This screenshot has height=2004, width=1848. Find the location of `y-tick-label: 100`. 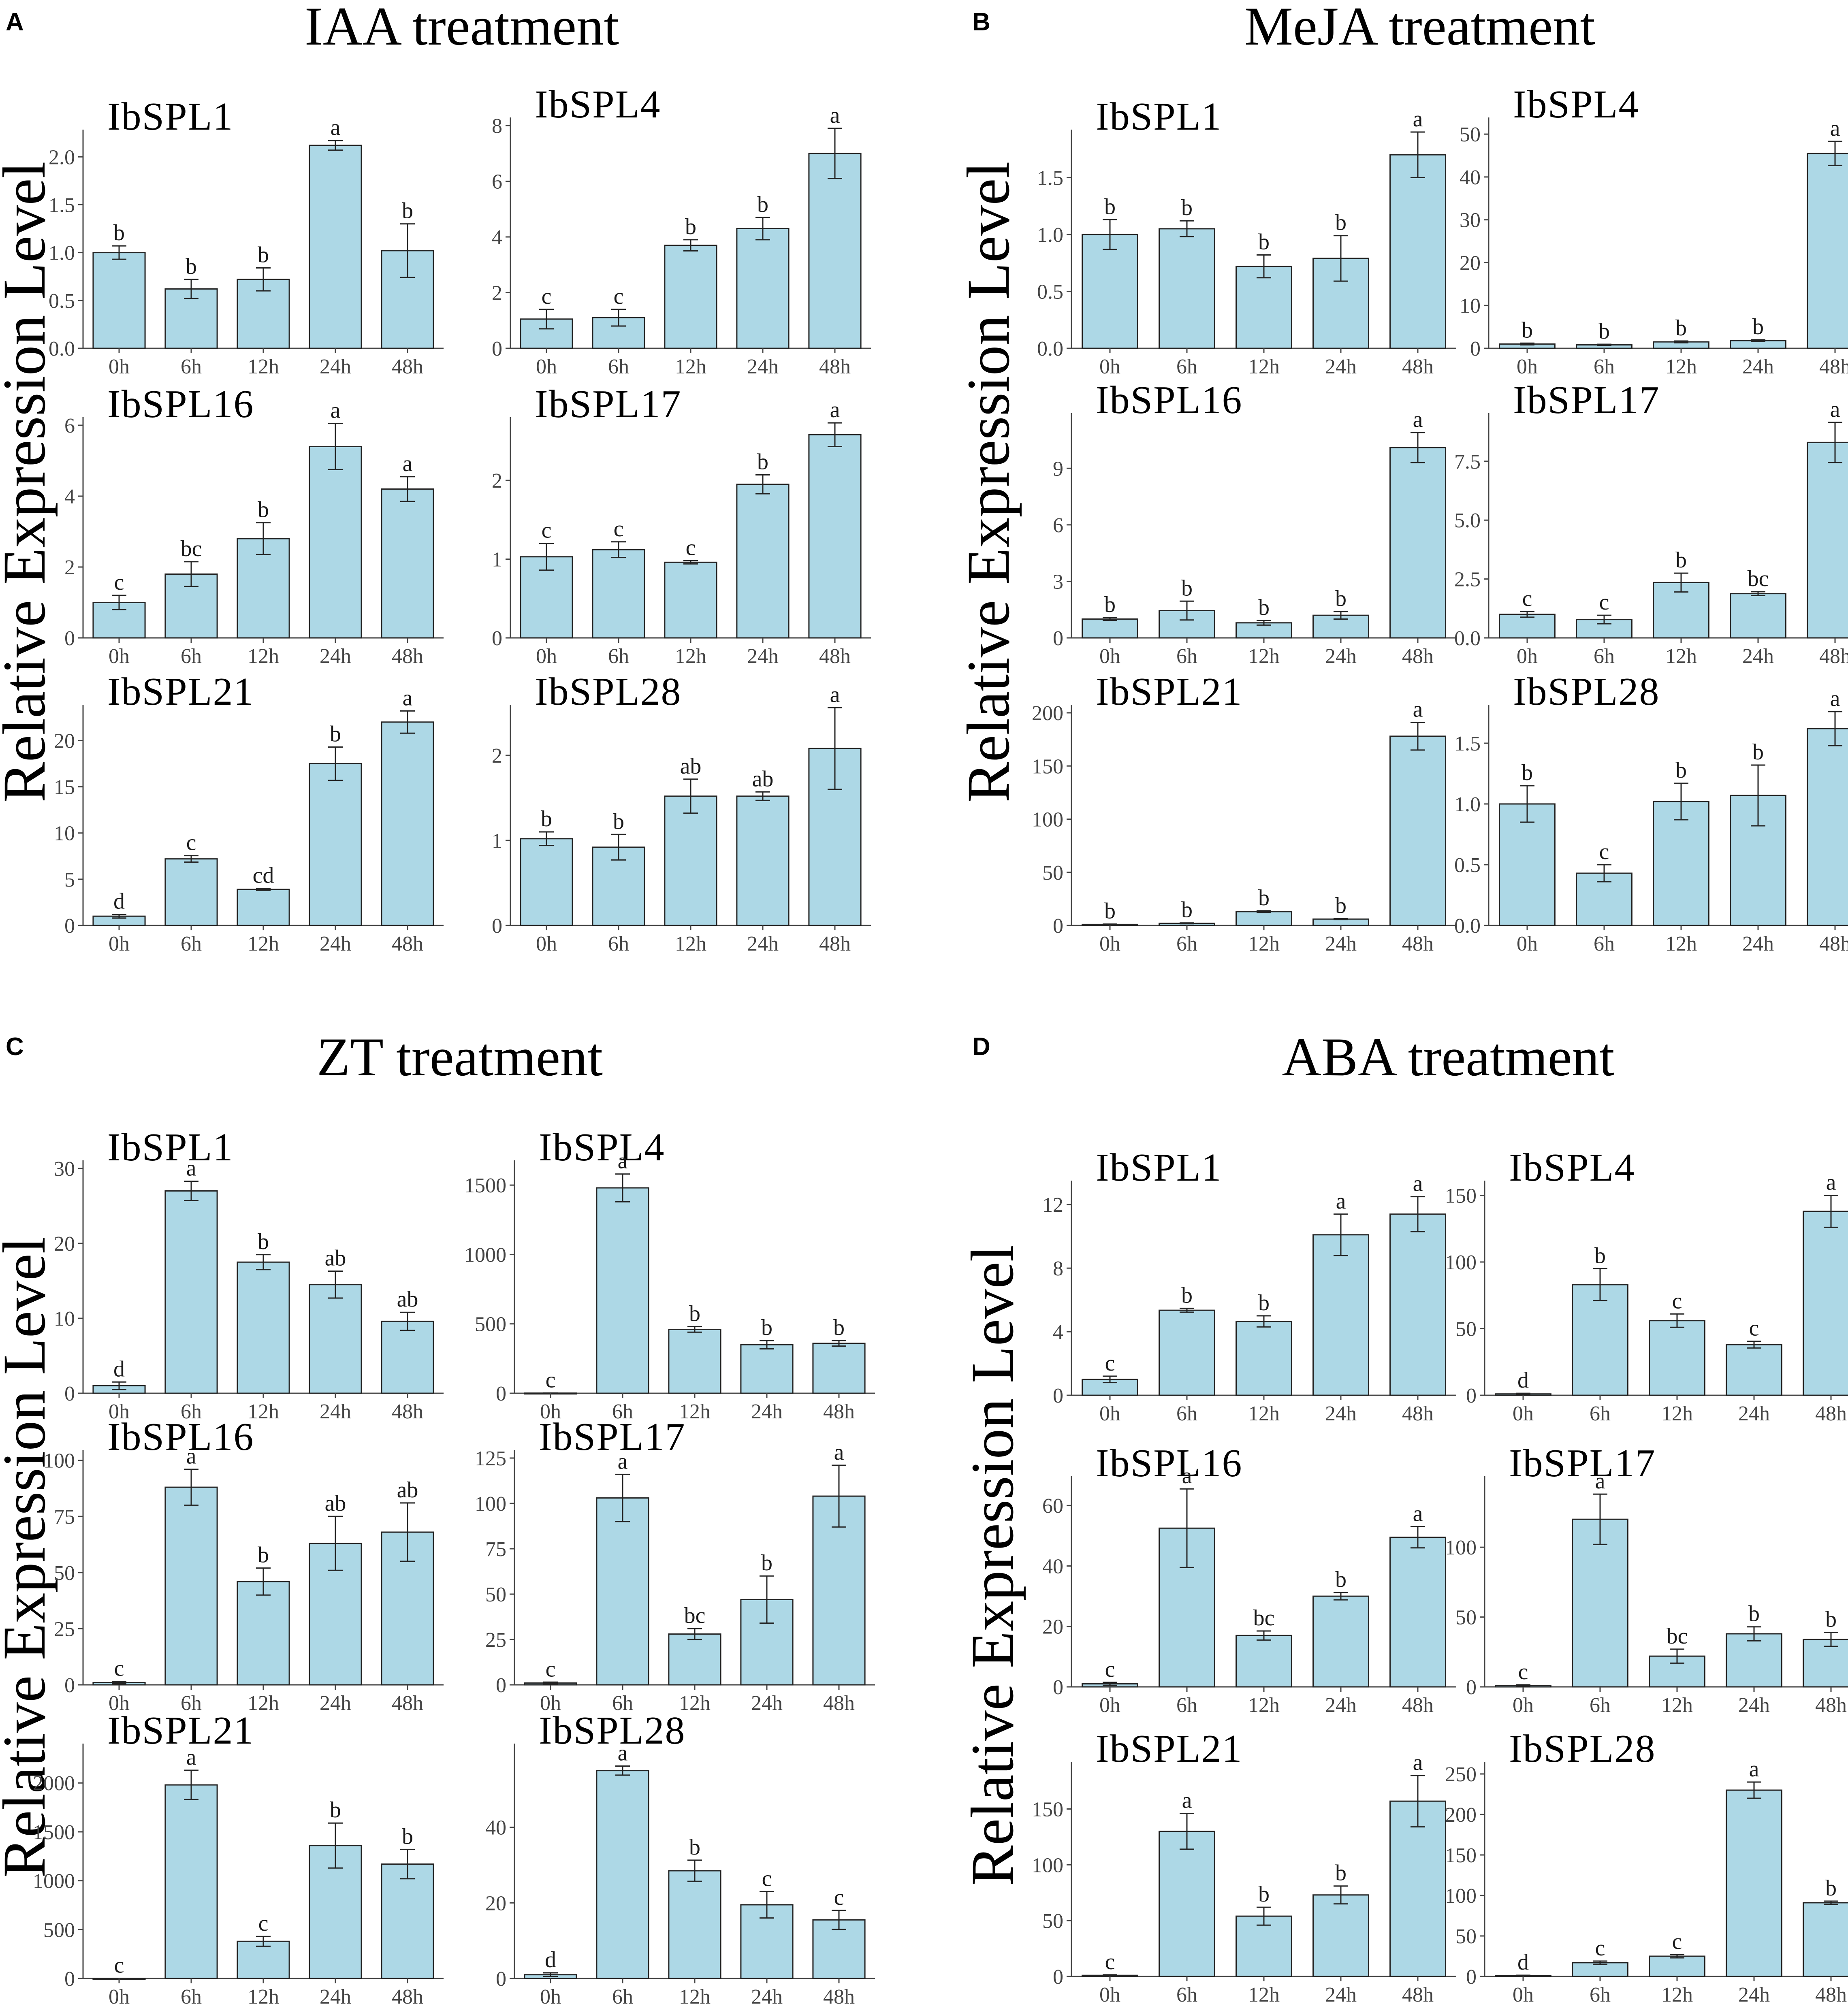

y-tick-label: 100 is located at coordinates (1047, 820).